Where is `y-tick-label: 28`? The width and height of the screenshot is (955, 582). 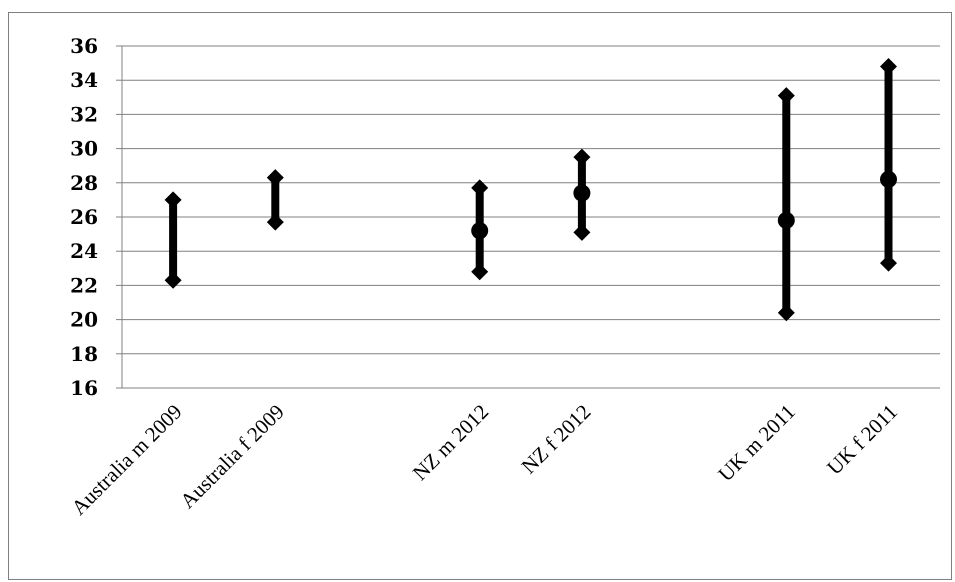
y-tick-label: 28 is located at coordinates (84, 183).